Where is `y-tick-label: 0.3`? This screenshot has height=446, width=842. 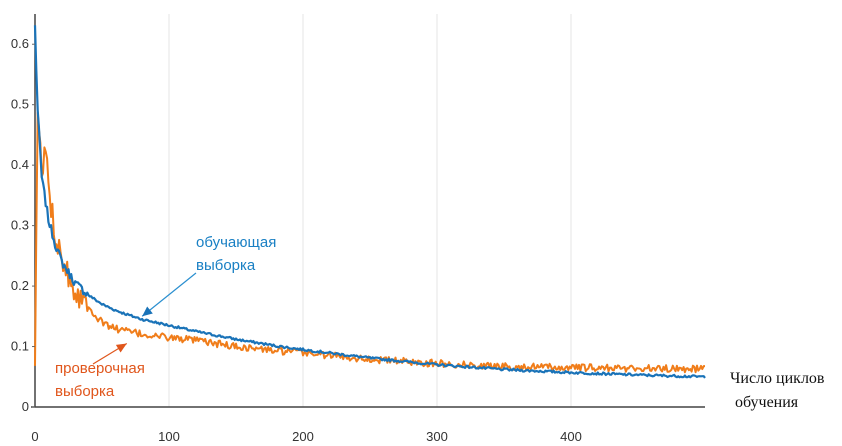
y-tick-label: 0.3 is located at coordinates (20, 225).